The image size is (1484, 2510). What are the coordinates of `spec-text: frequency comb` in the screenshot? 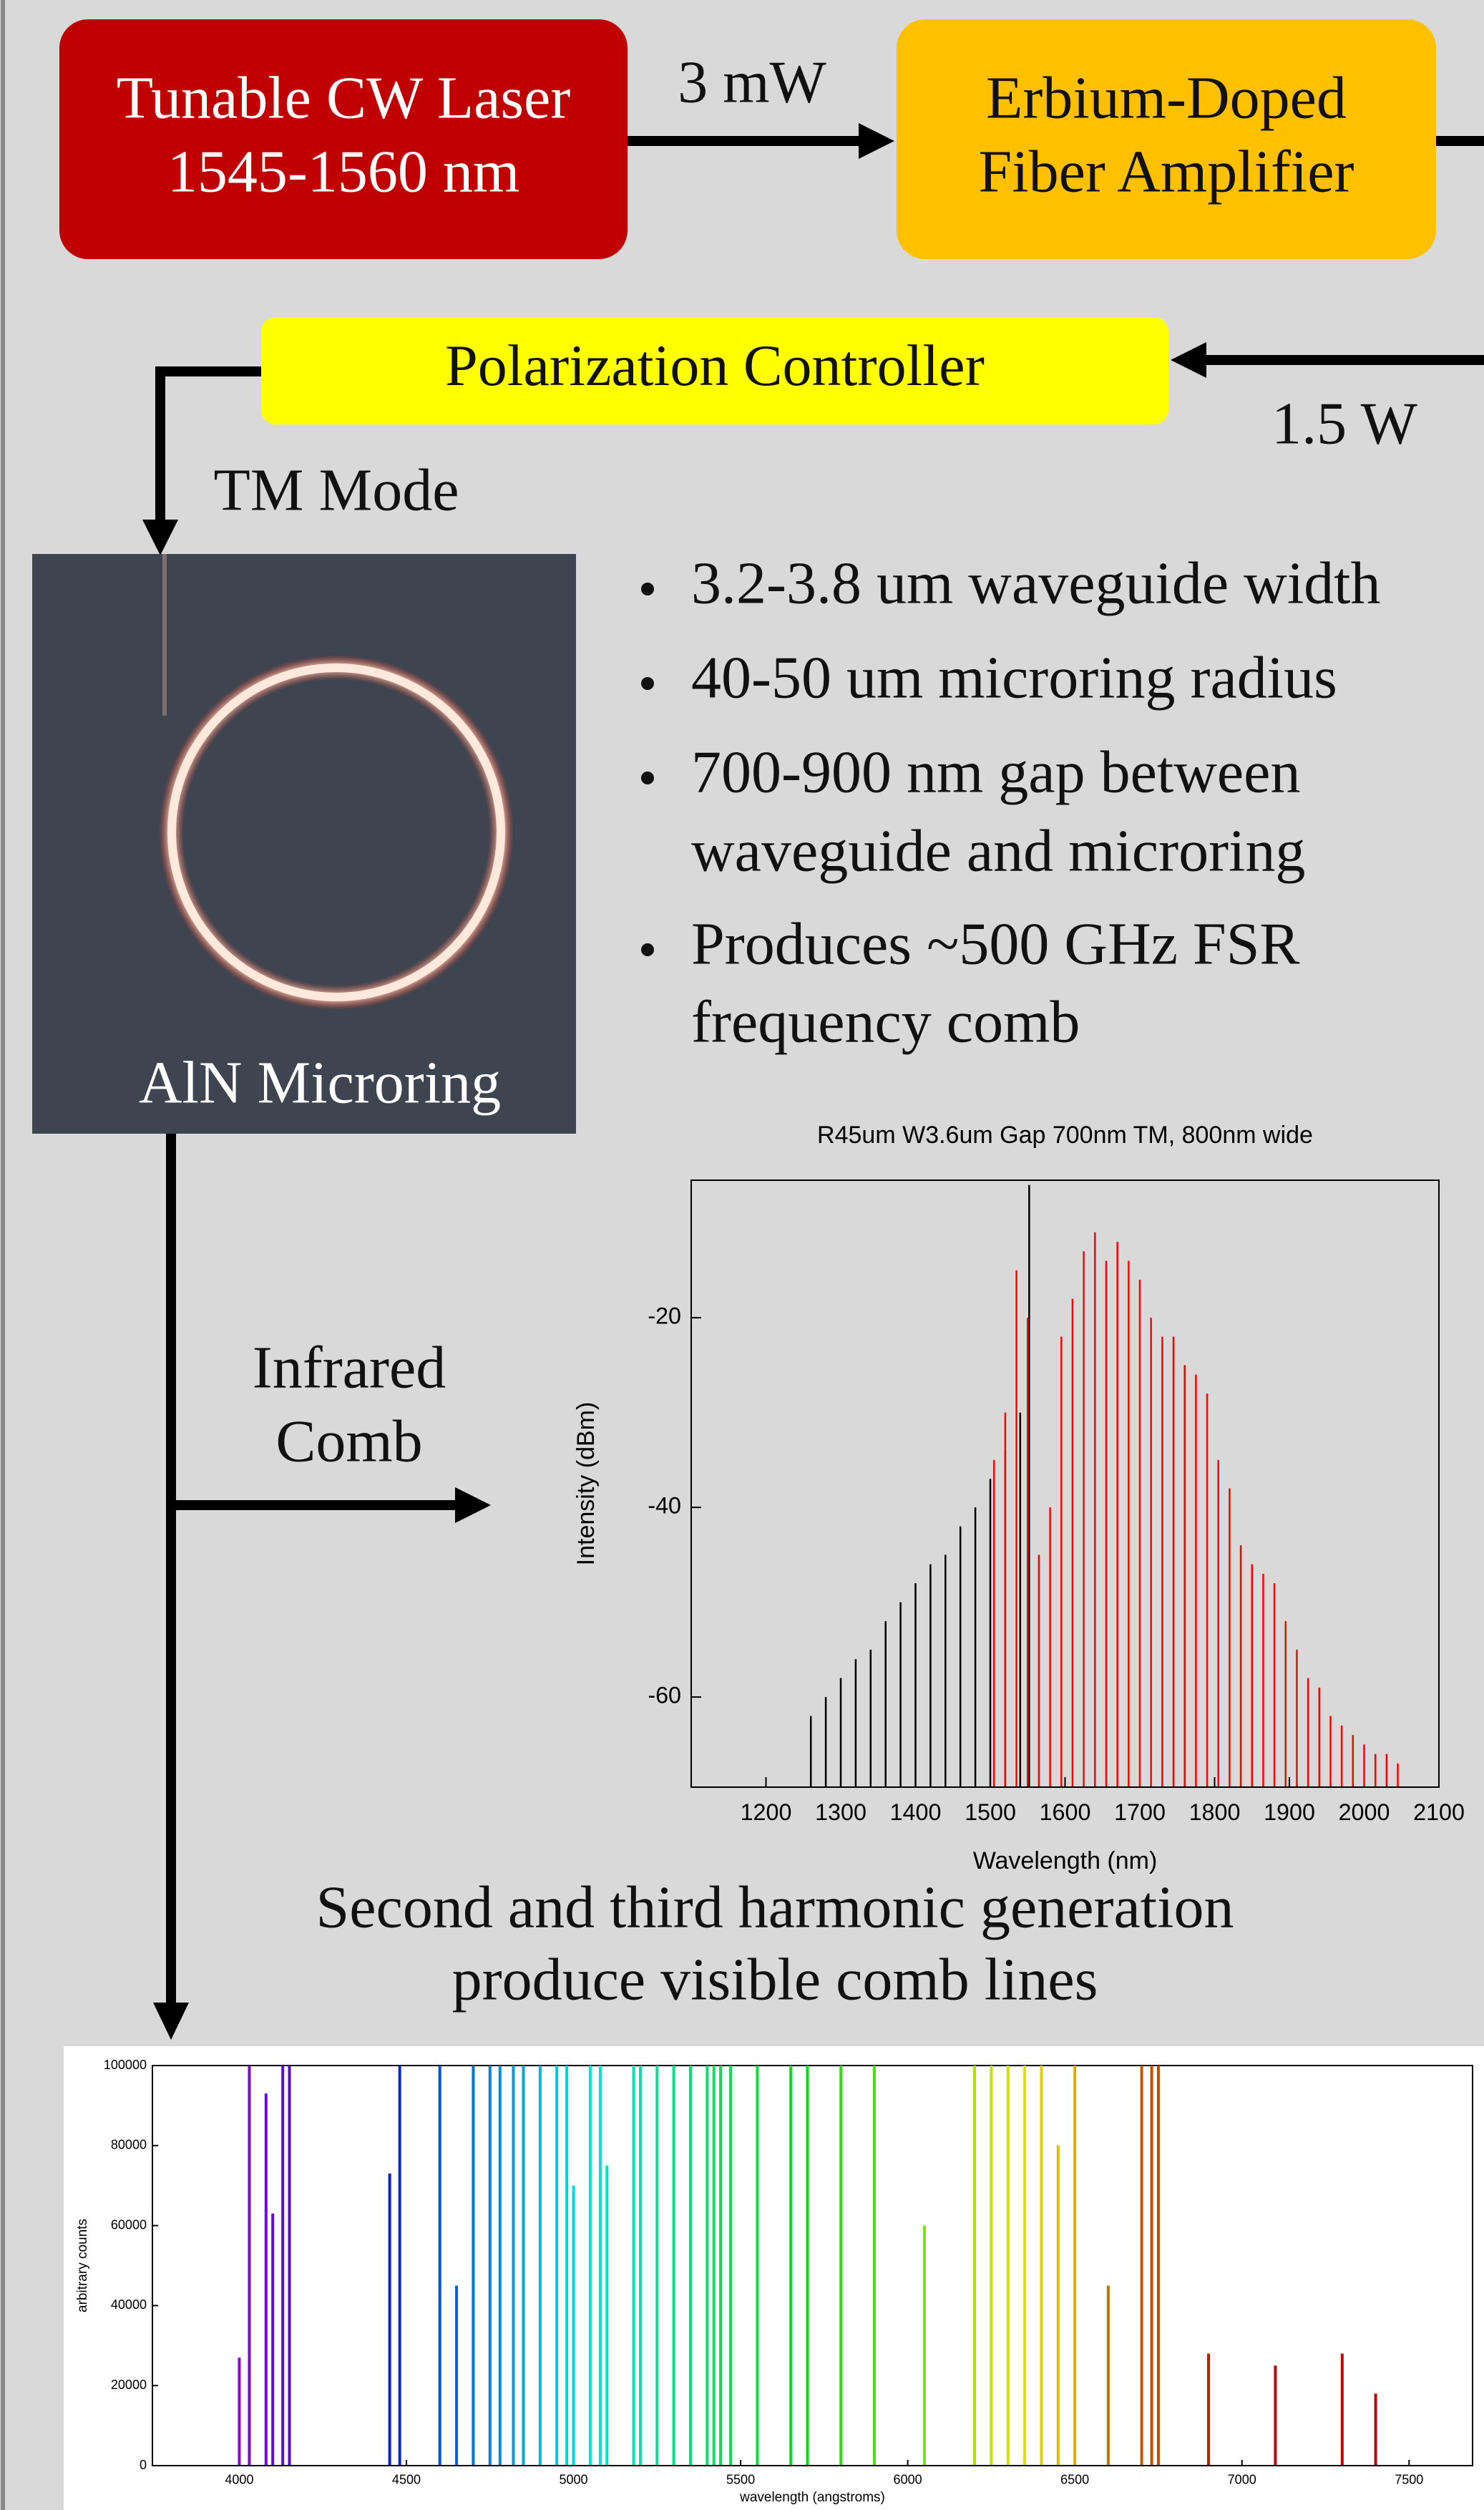 It's located at (886, 1021).